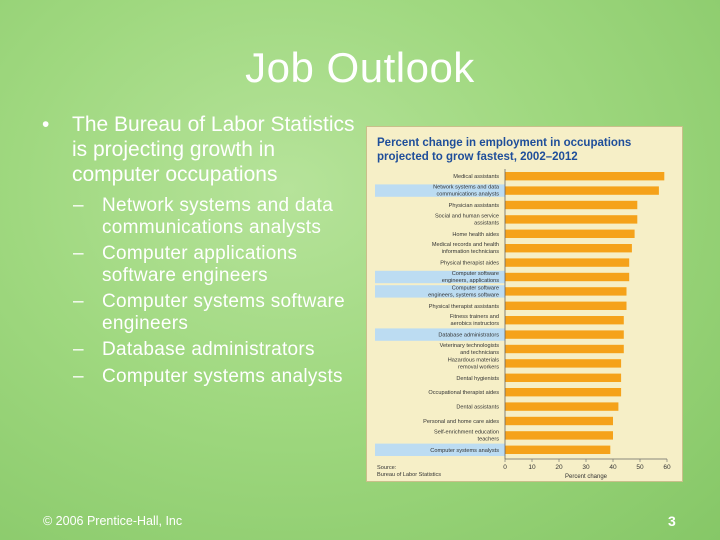 The height and width of the screenshot is (540, 720). What do you see at coordinates (505, 467) in the screenshot?
I see `x-tick-label: 0` at bounding box center [505, 467].